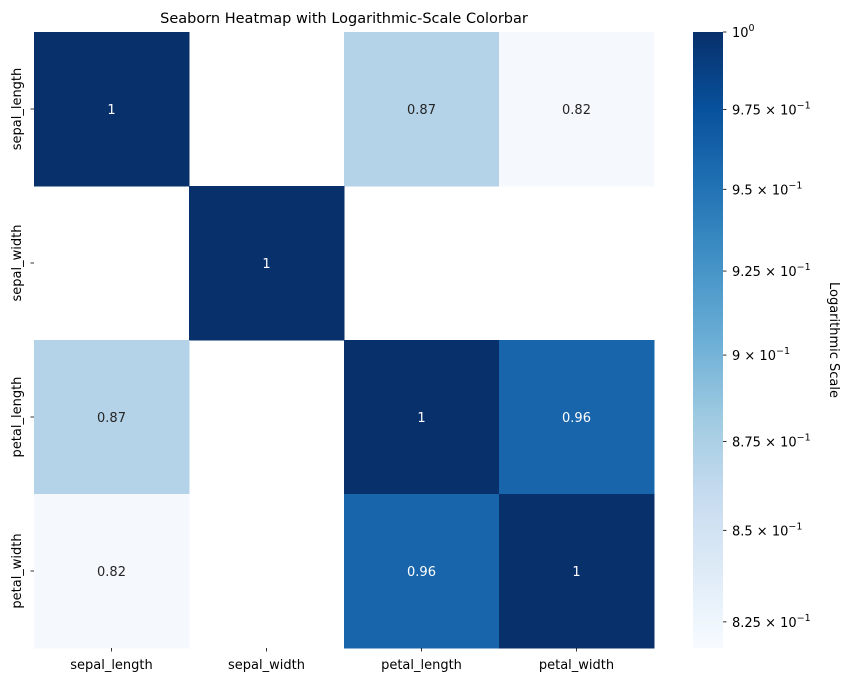  I want to click on x-tick-label-sepal_width: sepal_width, so click(266, 665).